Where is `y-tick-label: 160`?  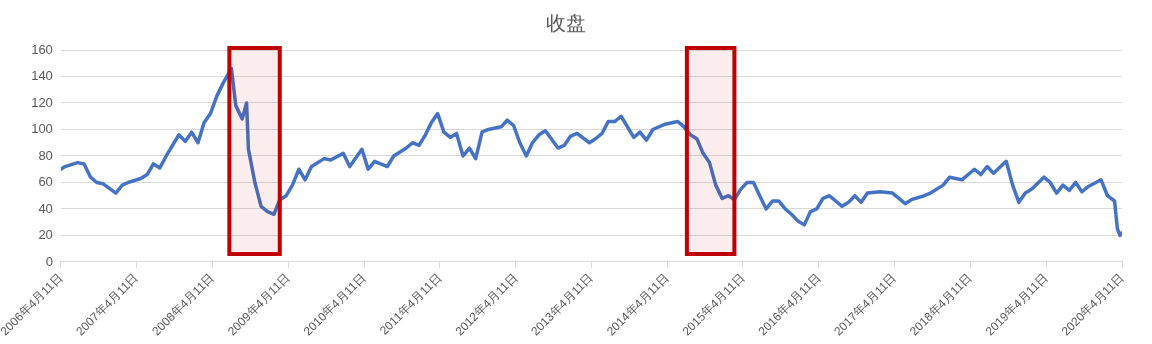
y-tick-label: 160 is located at coordinates (42, 49).